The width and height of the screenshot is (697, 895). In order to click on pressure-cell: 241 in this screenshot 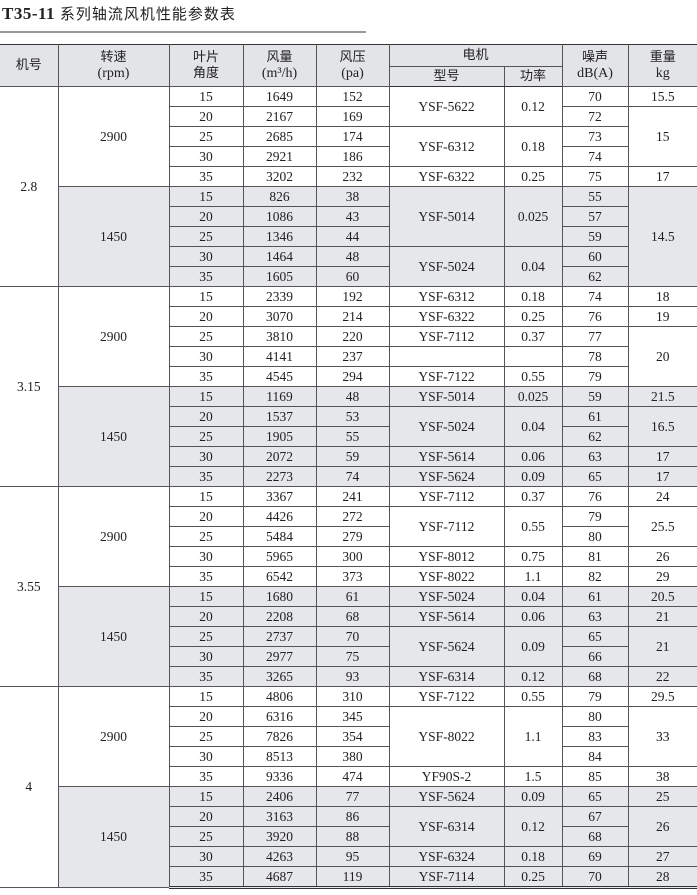, I will do `click(352, 496)`.